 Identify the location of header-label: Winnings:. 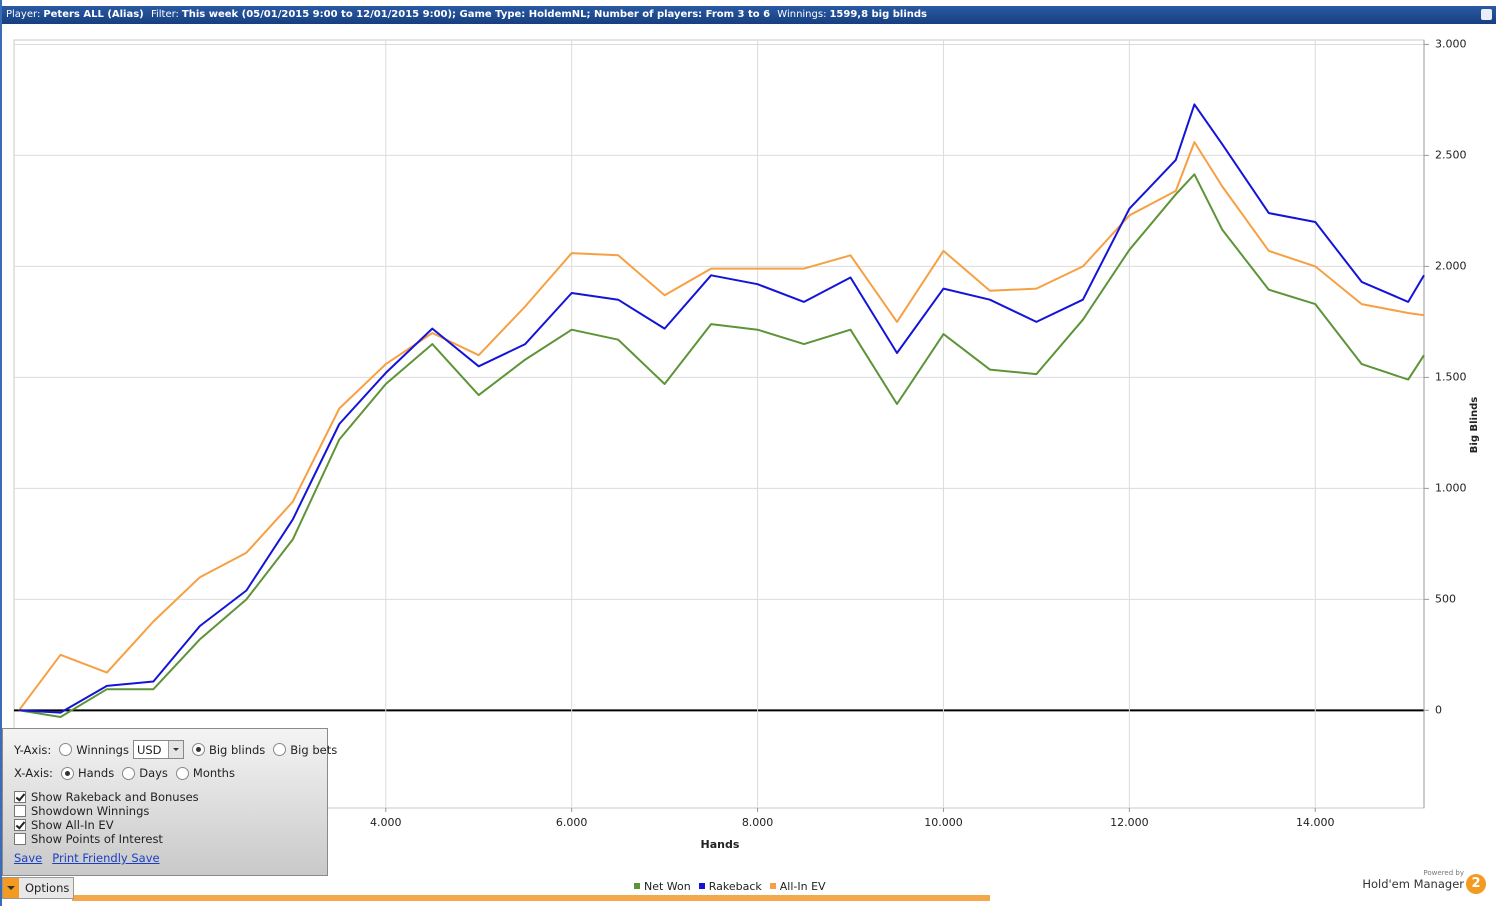
(802, 14).